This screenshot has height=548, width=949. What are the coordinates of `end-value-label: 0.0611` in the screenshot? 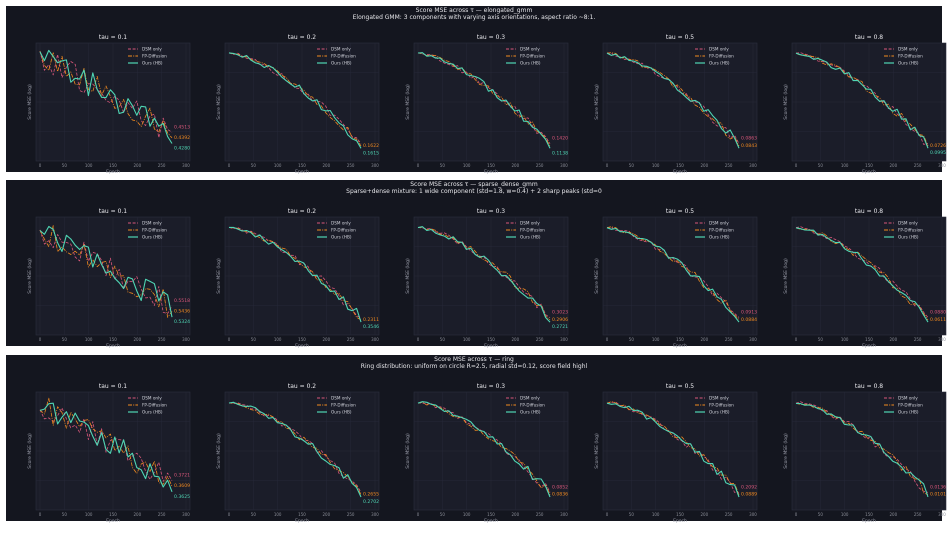 It's located at (938, 320).